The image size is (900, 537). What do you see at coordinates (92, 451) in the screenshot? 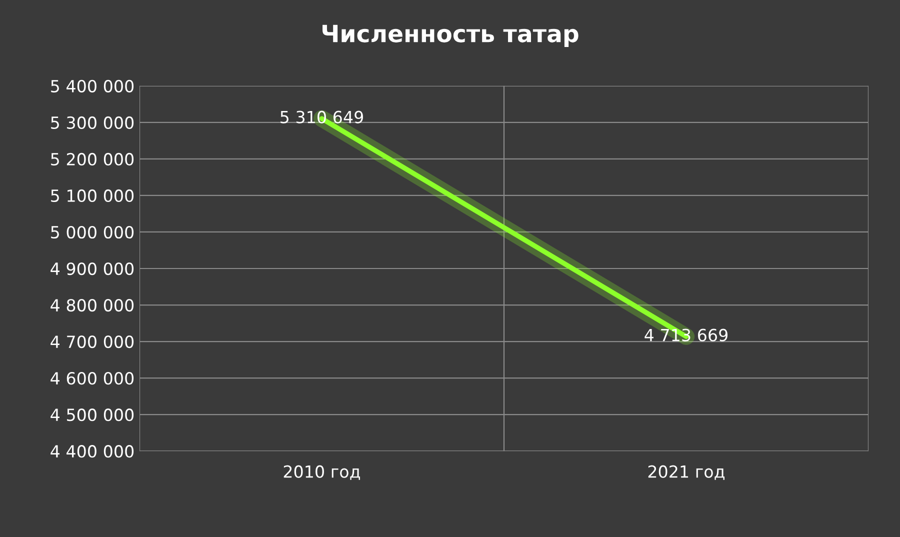
I see `y-tick-label: 4 400 000` at bounding box center [92, 451].